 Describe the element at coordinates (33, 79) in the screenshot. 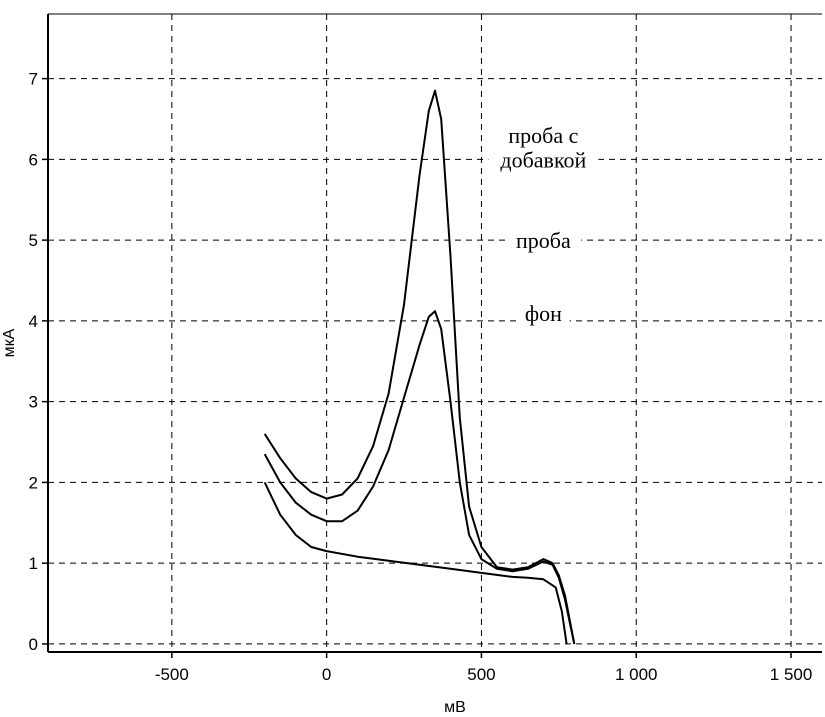

I see `y-tick-label: 7` at that location.